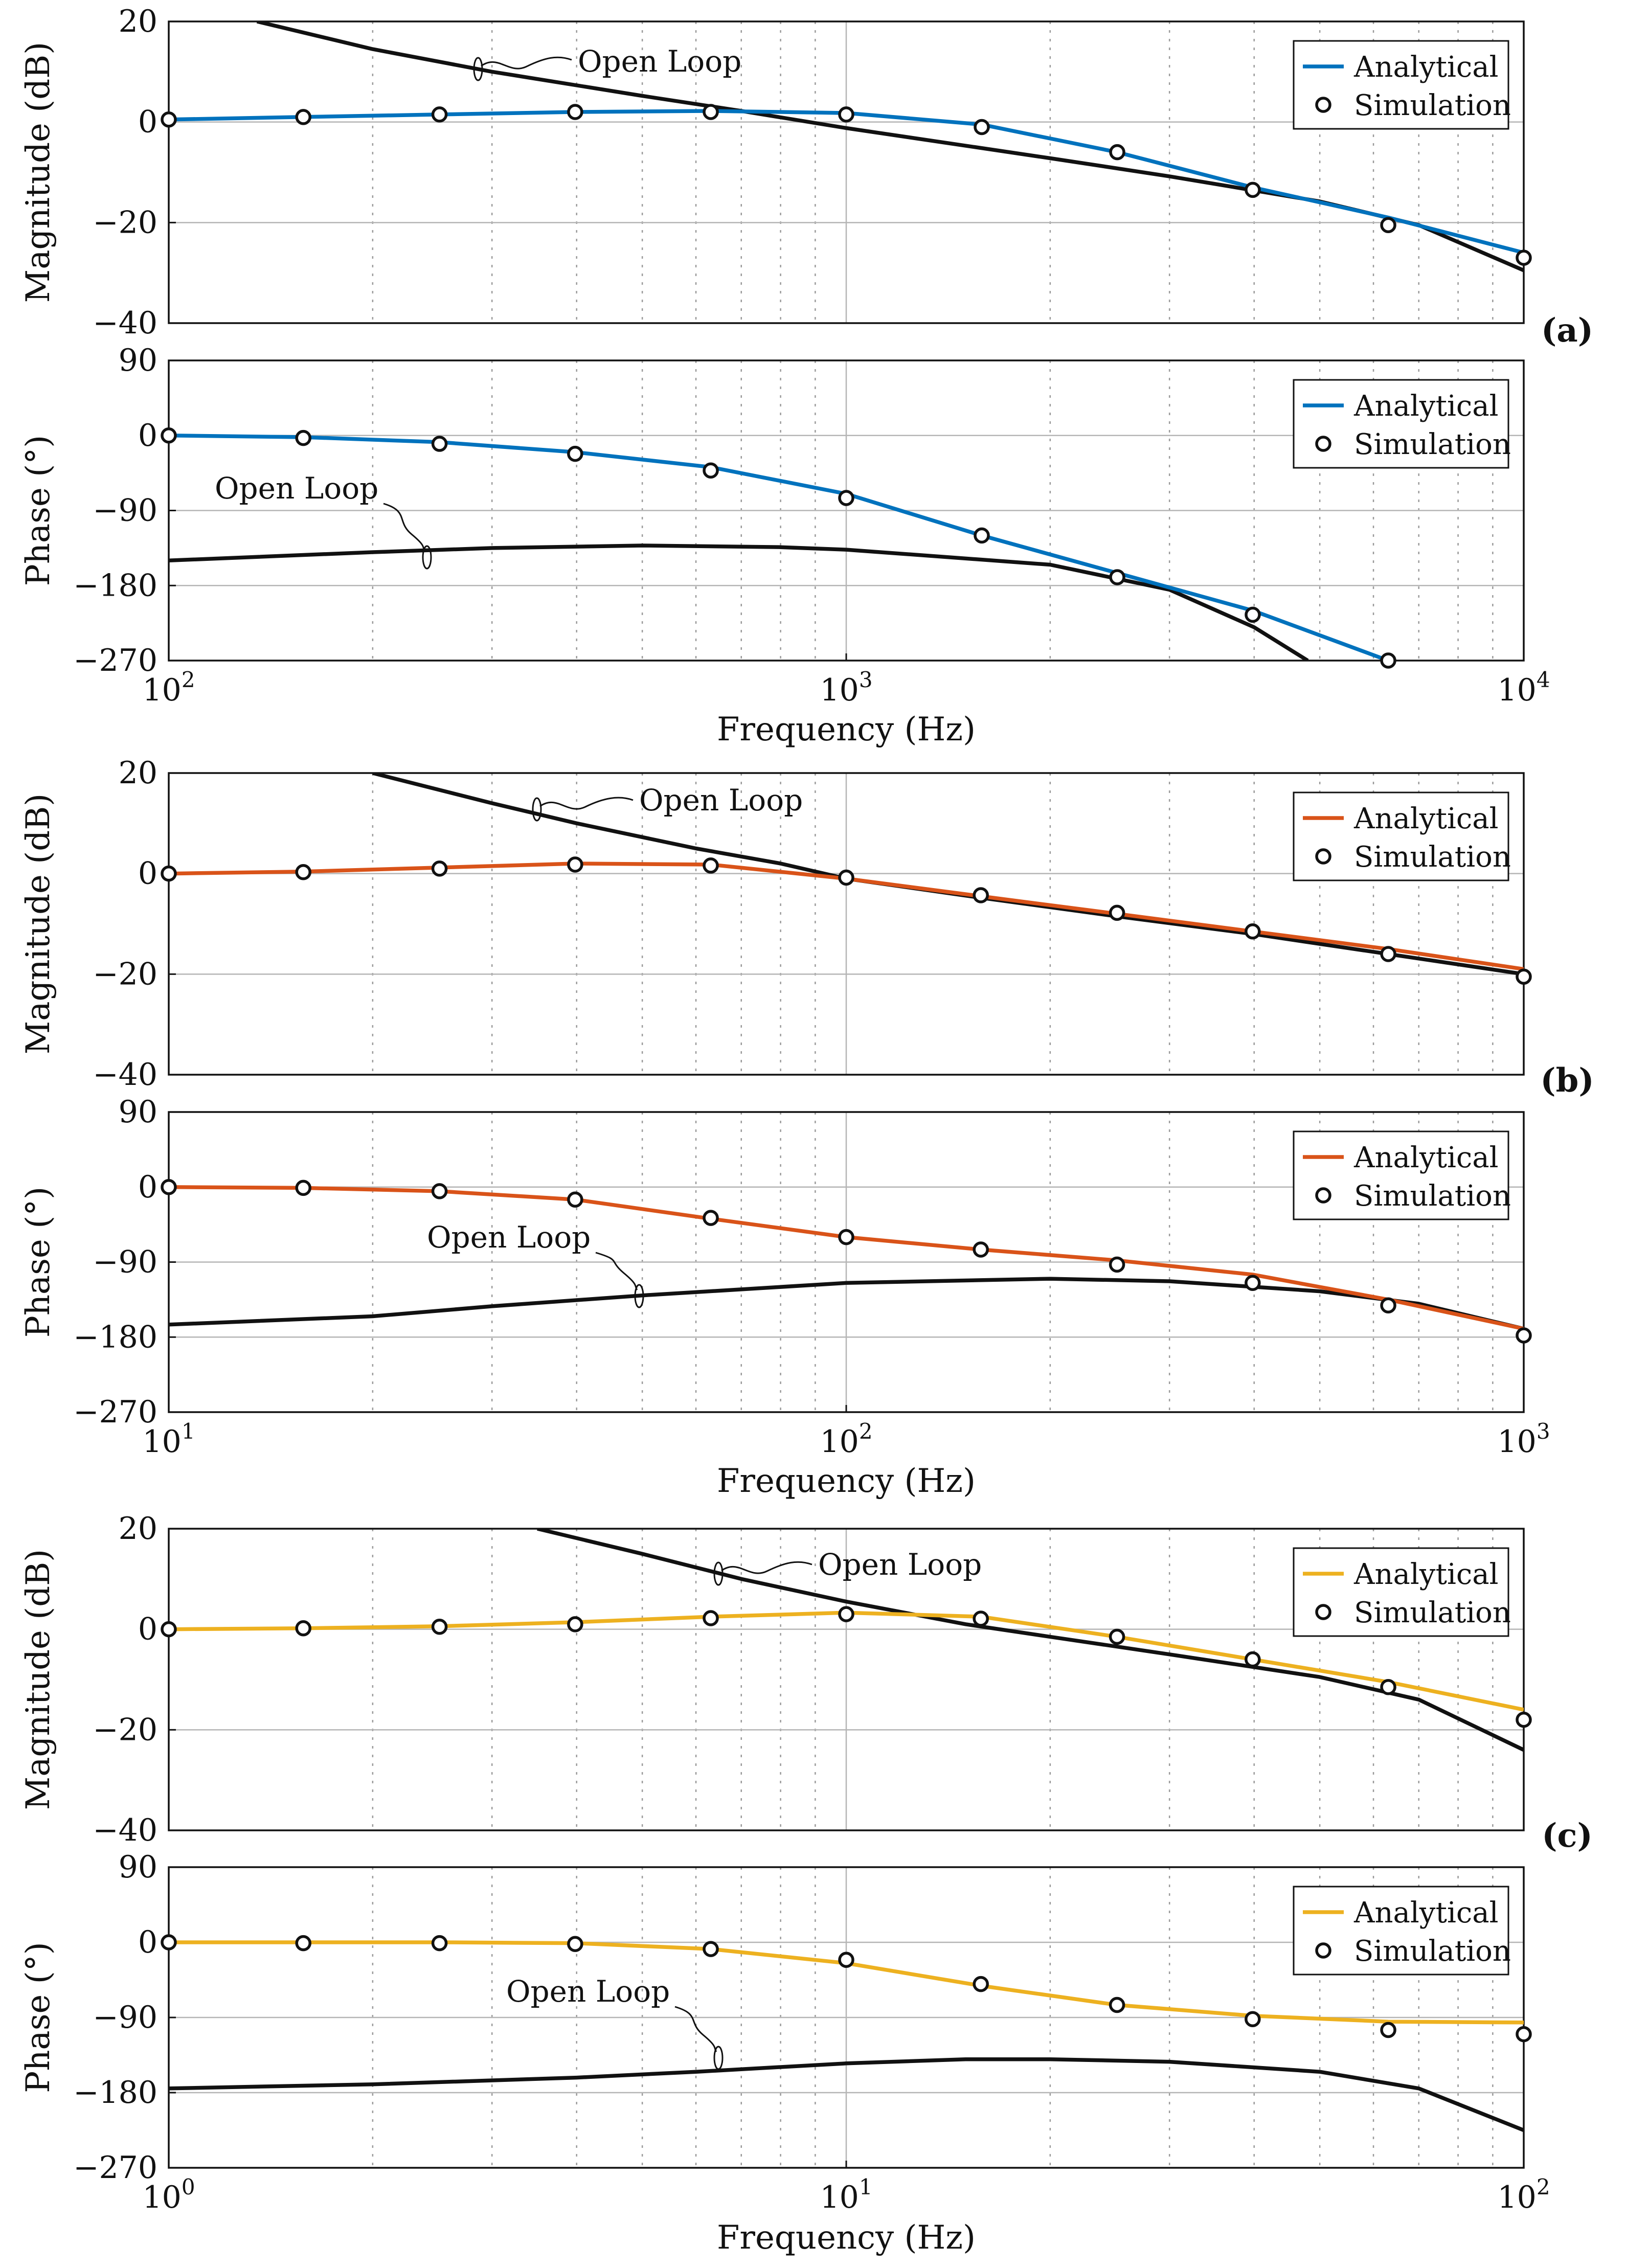 The height and width of the screenshot is (2268, 1626). I want to click on y-tick-label: −40, so click(125, 1830).